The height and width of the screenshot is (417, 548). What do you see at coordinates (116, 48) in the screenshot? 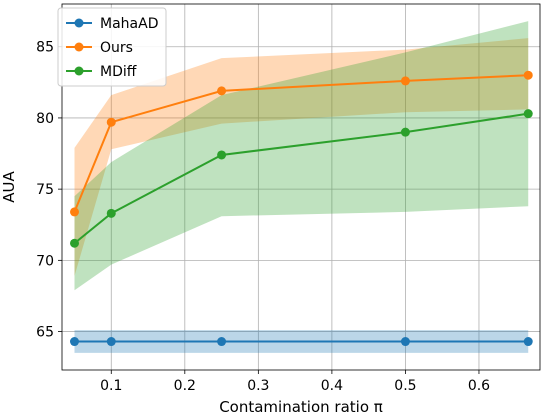
I see `legend-label-ours: Ours` at bounding box center [116, 48].